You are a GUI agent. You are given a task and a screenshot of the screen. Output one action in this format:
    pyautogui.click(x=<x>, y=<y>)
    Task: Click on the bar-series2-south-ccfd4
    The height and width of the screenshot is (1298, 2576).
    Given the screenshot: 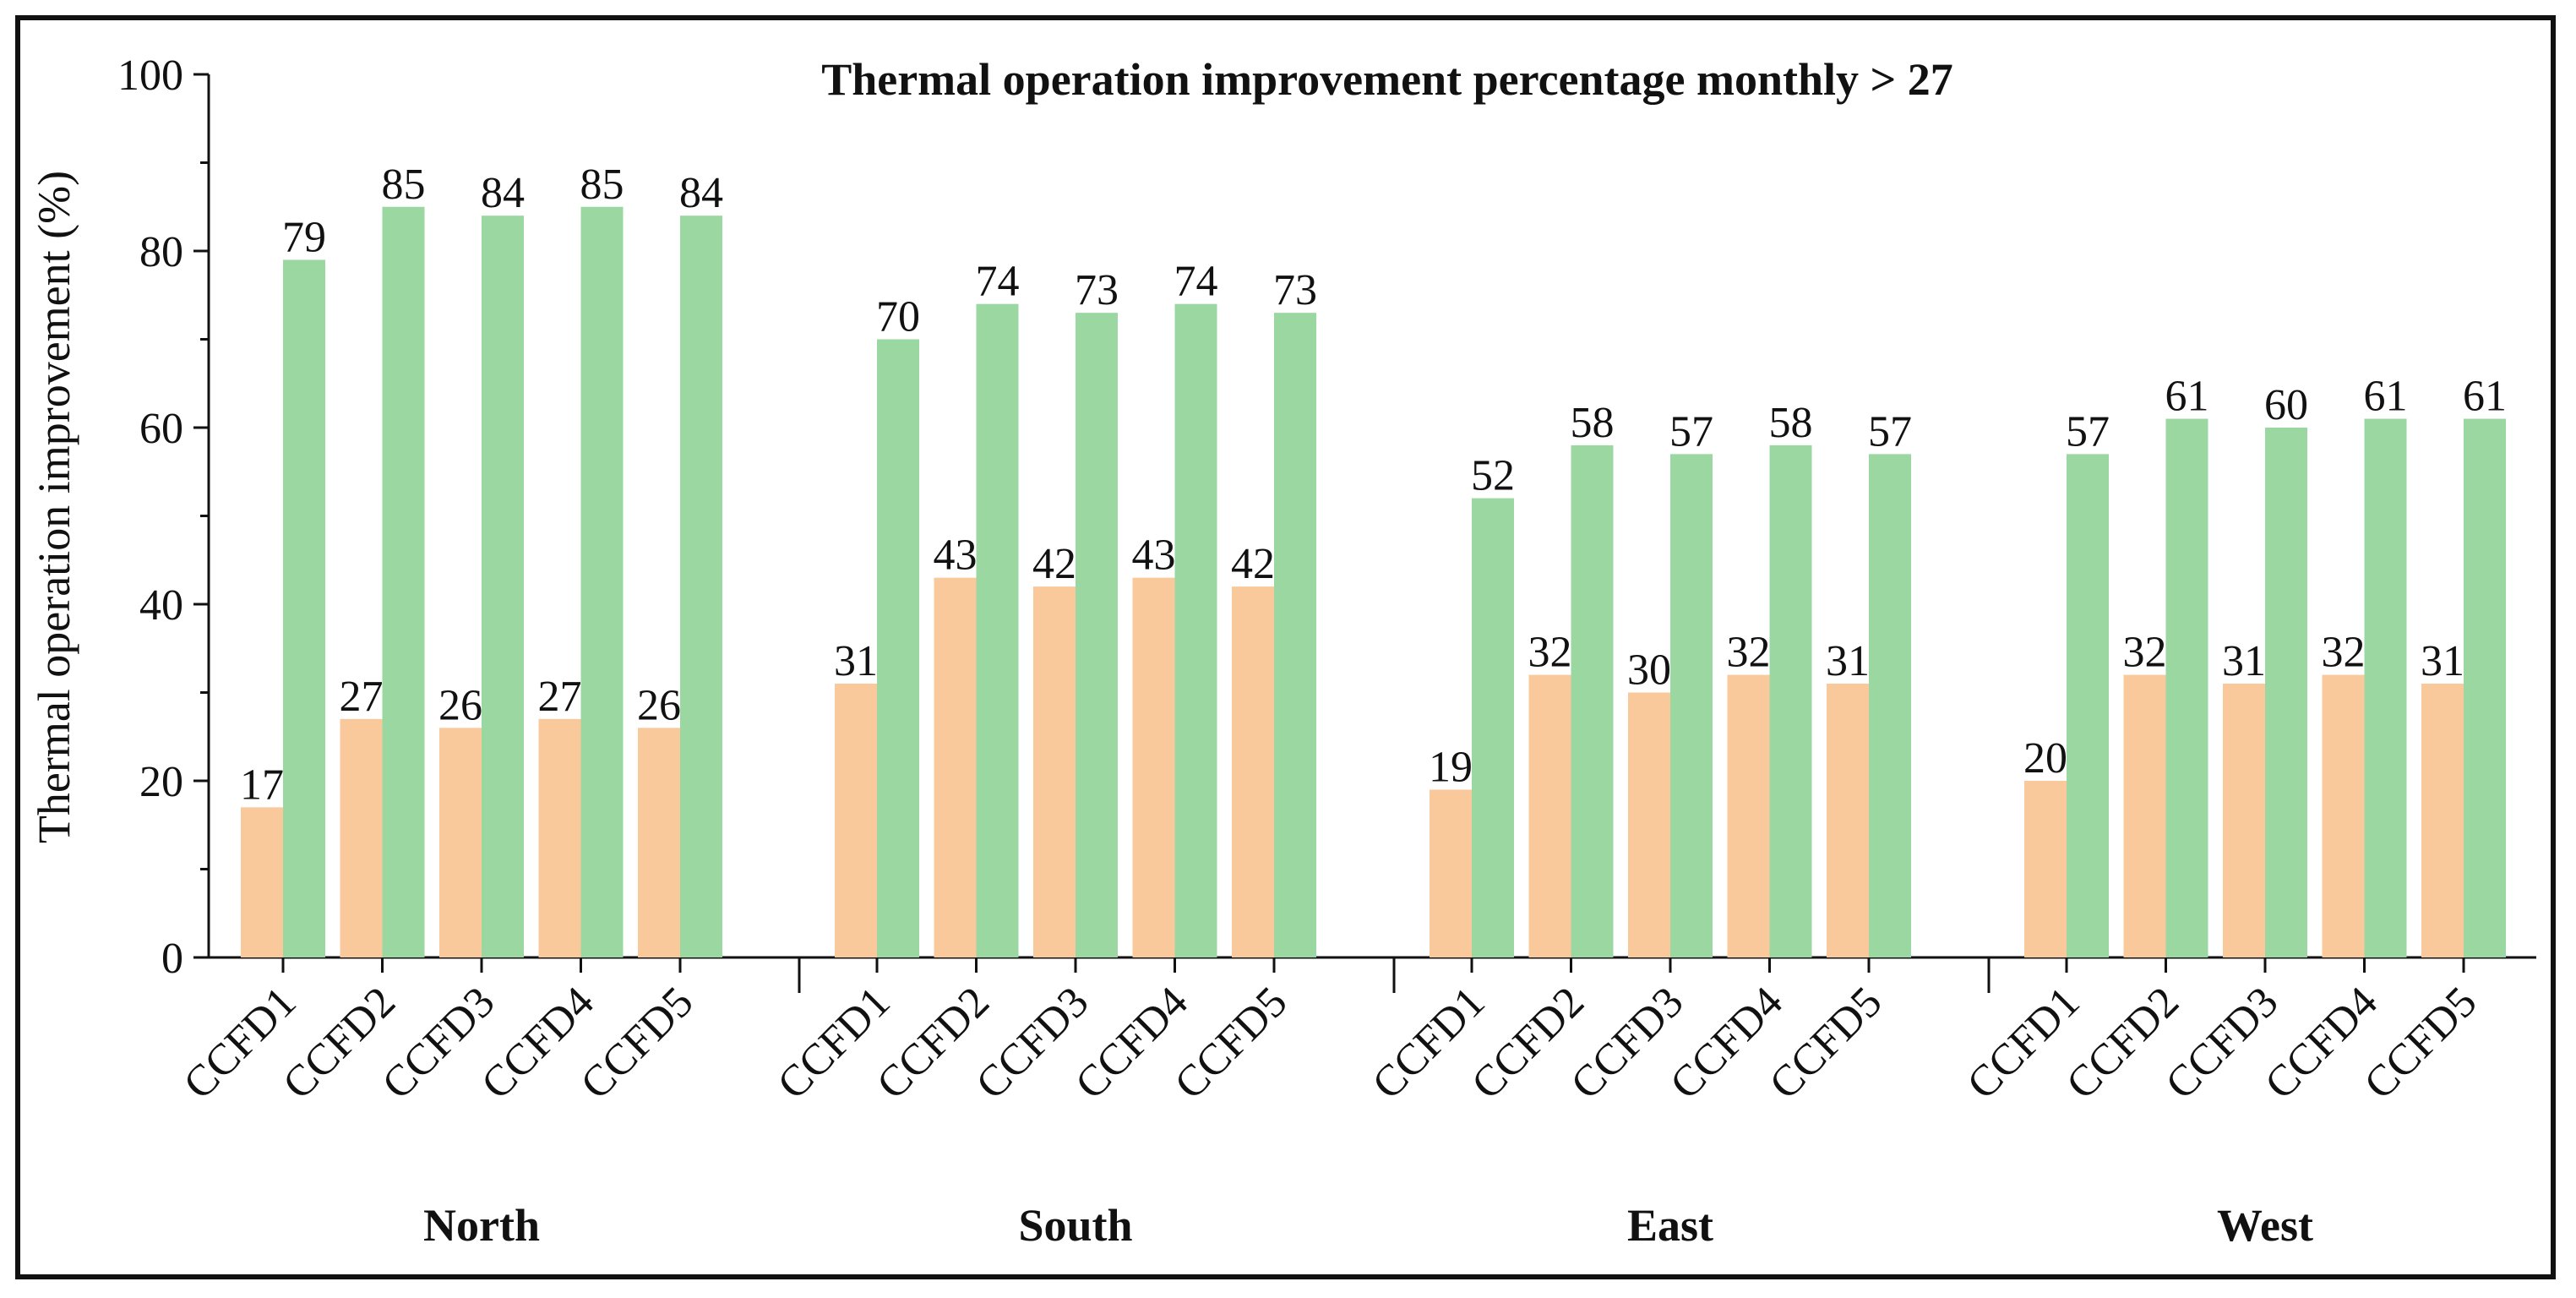 What is the action you would take?
    pyautogui.click(x=1195, y=630)
    